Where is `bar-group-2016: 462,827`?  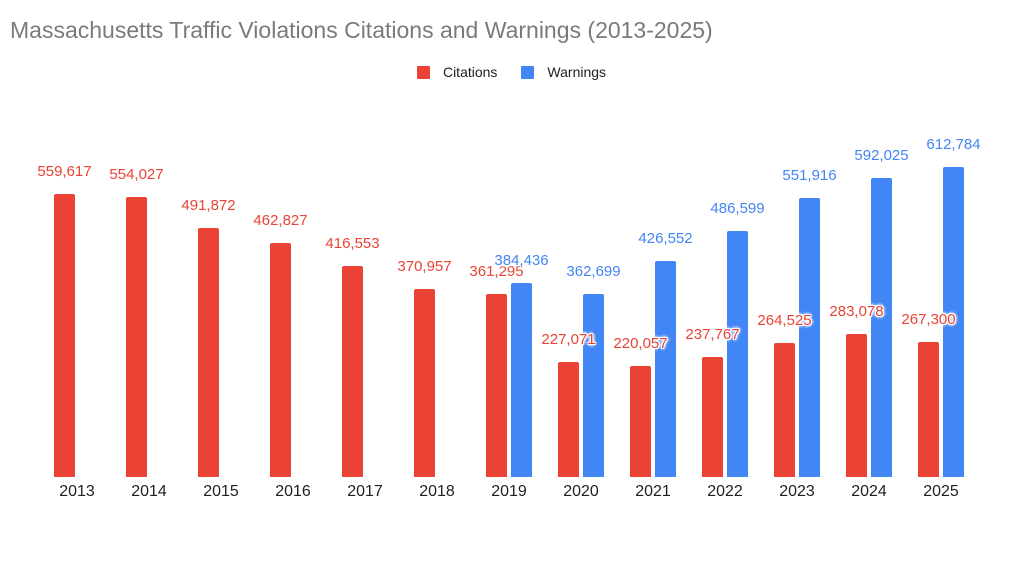 bar-group-2016: 462,827 is located at coordinates (291, 306).